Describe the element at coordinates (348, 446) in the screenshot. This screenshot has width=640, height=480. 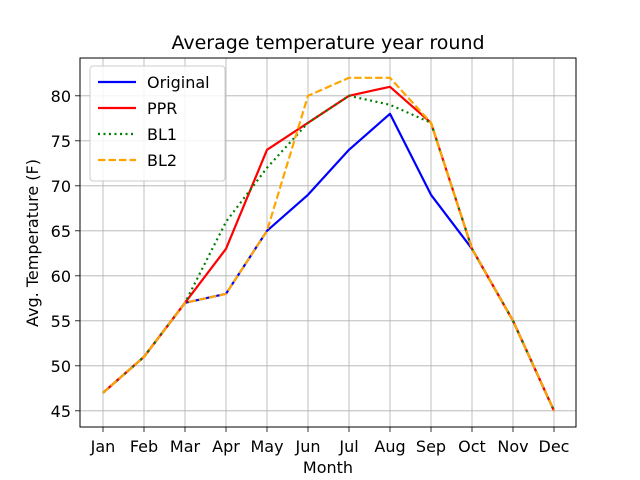
I see `x-tick-label-jul: Jul` at that location.